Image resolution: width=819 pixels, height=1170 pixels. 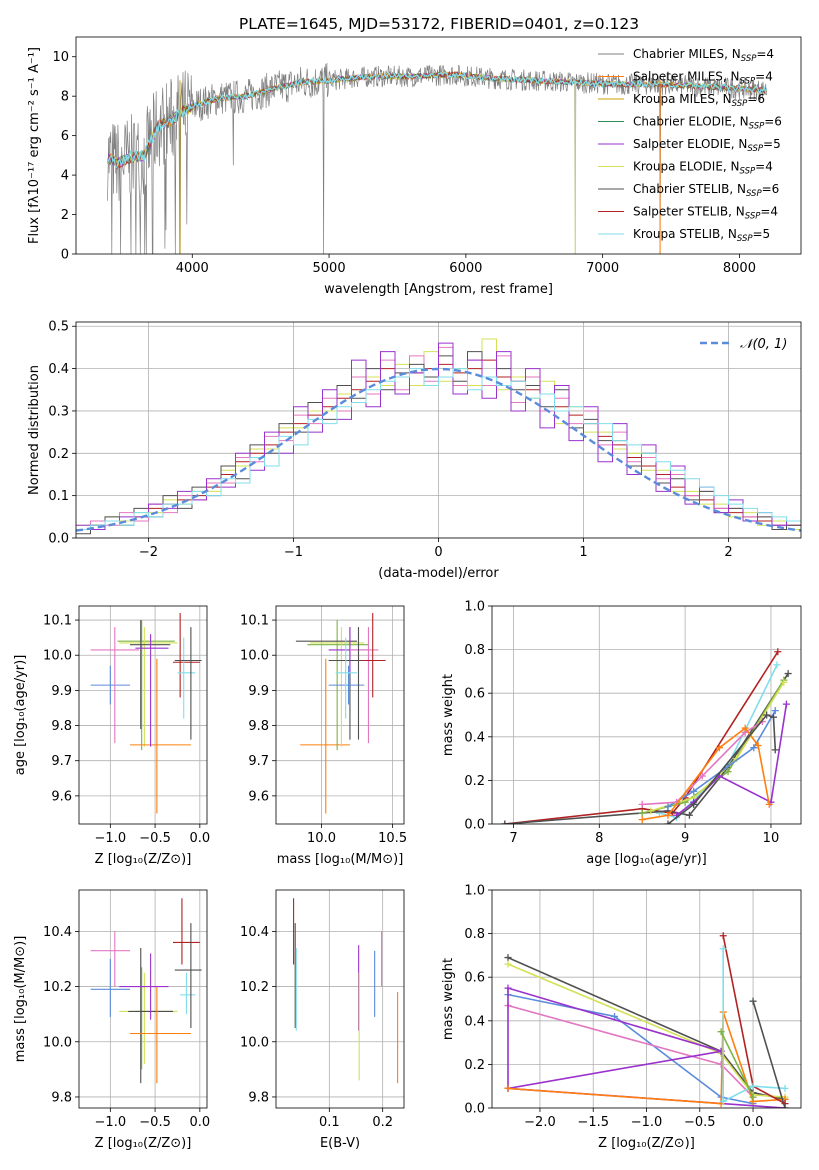 What do you see at coordinates (65, 176) in the screenshot?
I see `y-tick-label: 4` at bounding box center [65, 176].